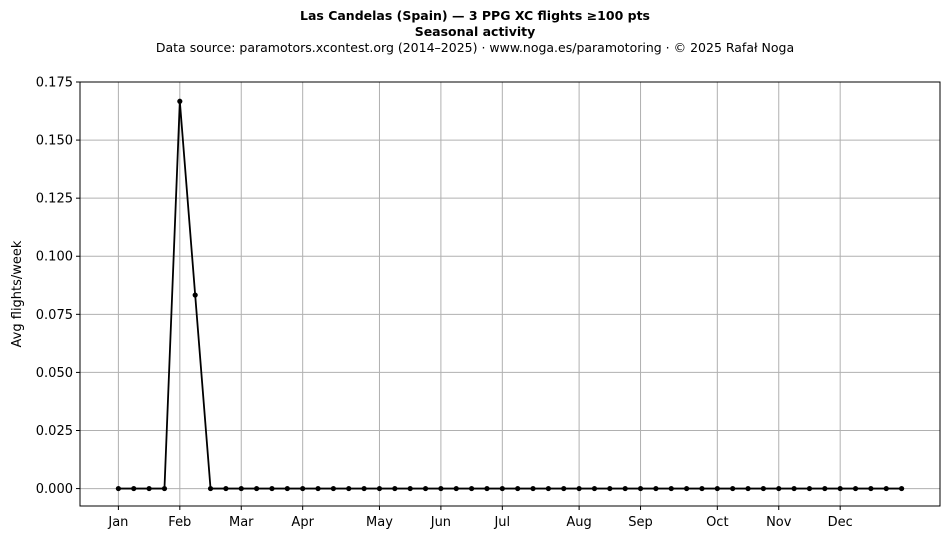 The height and width of the screenshot is (539, 950). I want to click on y-tick-label: 0.175, so click(54, 83).